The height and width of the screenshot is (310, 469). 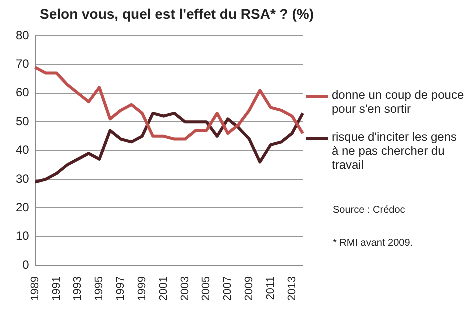 What do you see at coordinates (23, 93) in the screenshot?
I see `y-tick-label: 60` at bounding box center [23, 93].